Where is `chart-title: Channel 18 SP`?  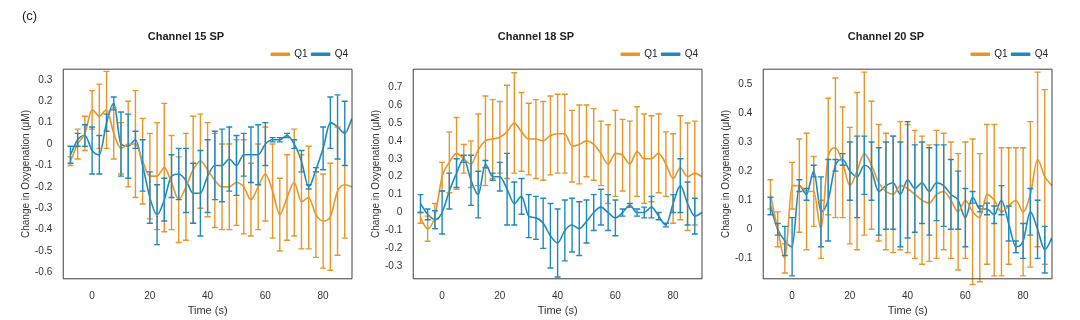
chart-title: Channel 18 SP is located at coordinates (536, 35).